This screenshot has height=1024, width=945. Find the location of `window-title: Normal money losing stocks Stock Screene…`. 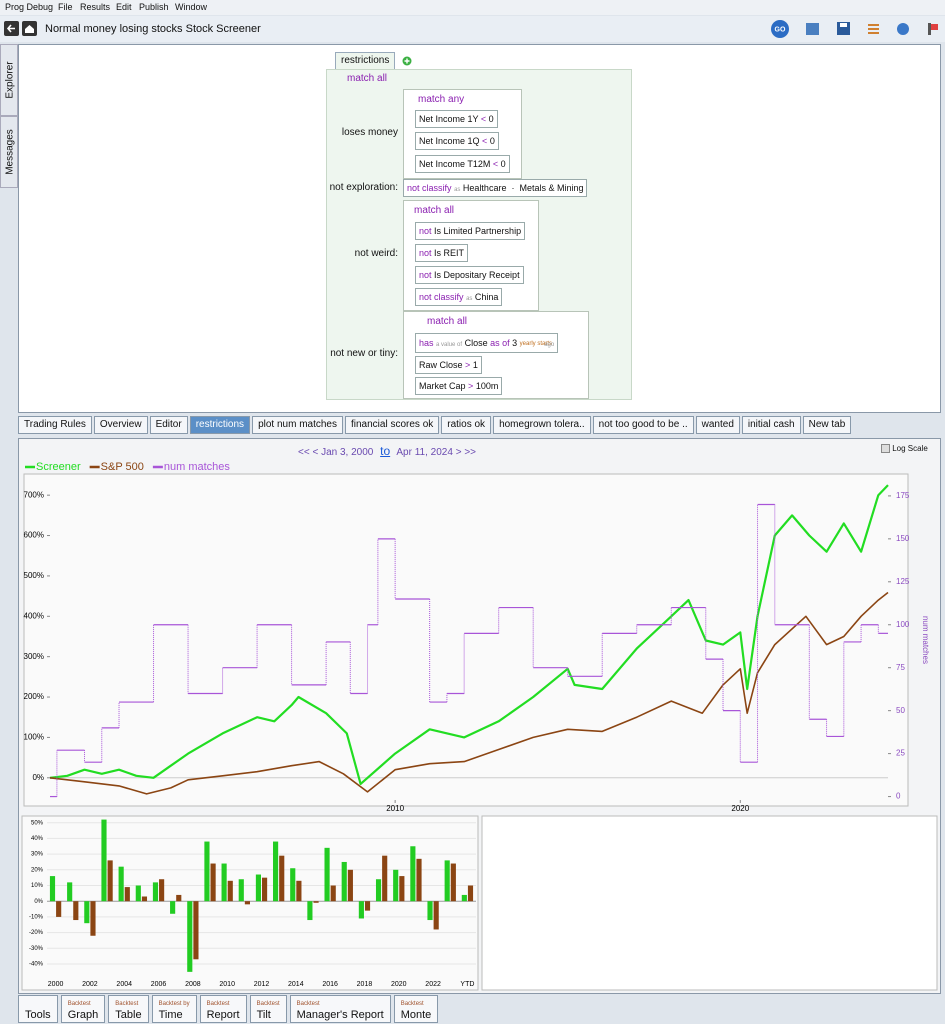

window-title: Normal money losing stocks Stock Screene… is located at coordinates (153, 29).